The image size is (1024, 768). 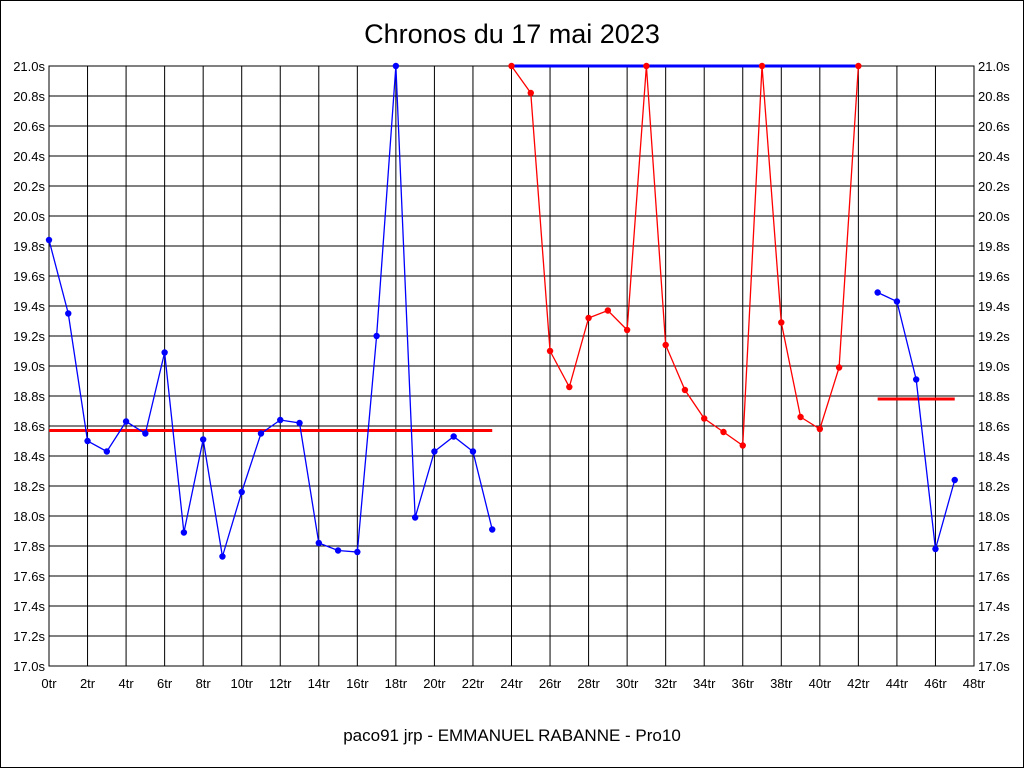 What do you see at coordinates (473, 683) in the screenshot?
I see `x-tick-label: 22tr` at bounding box center [473, 683].